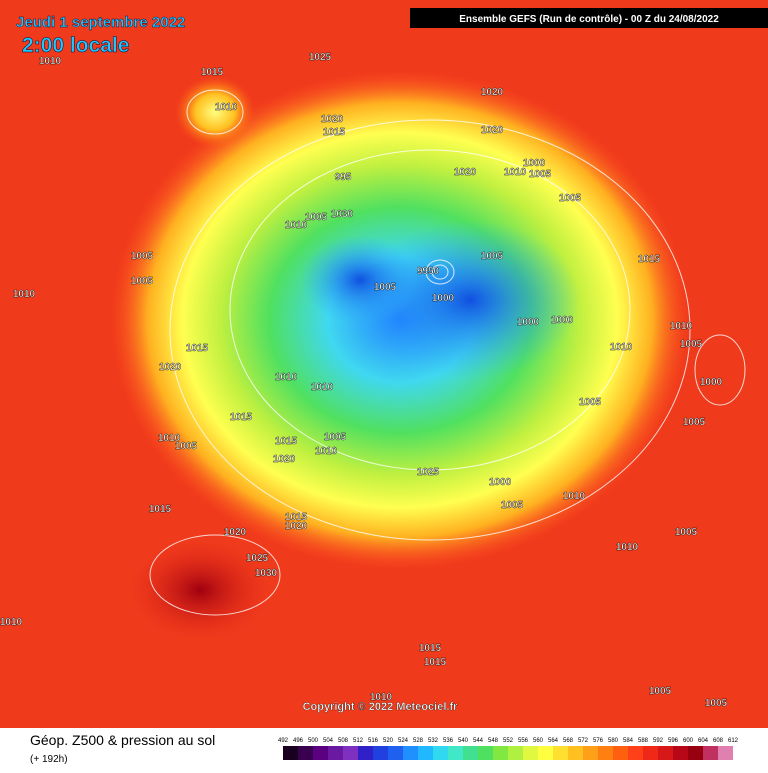 The image size is (768, 773). What do you see at coordinates (628, 741) in the screenshot?
I see `scale-label: 584` at bounding box center [628, 741].